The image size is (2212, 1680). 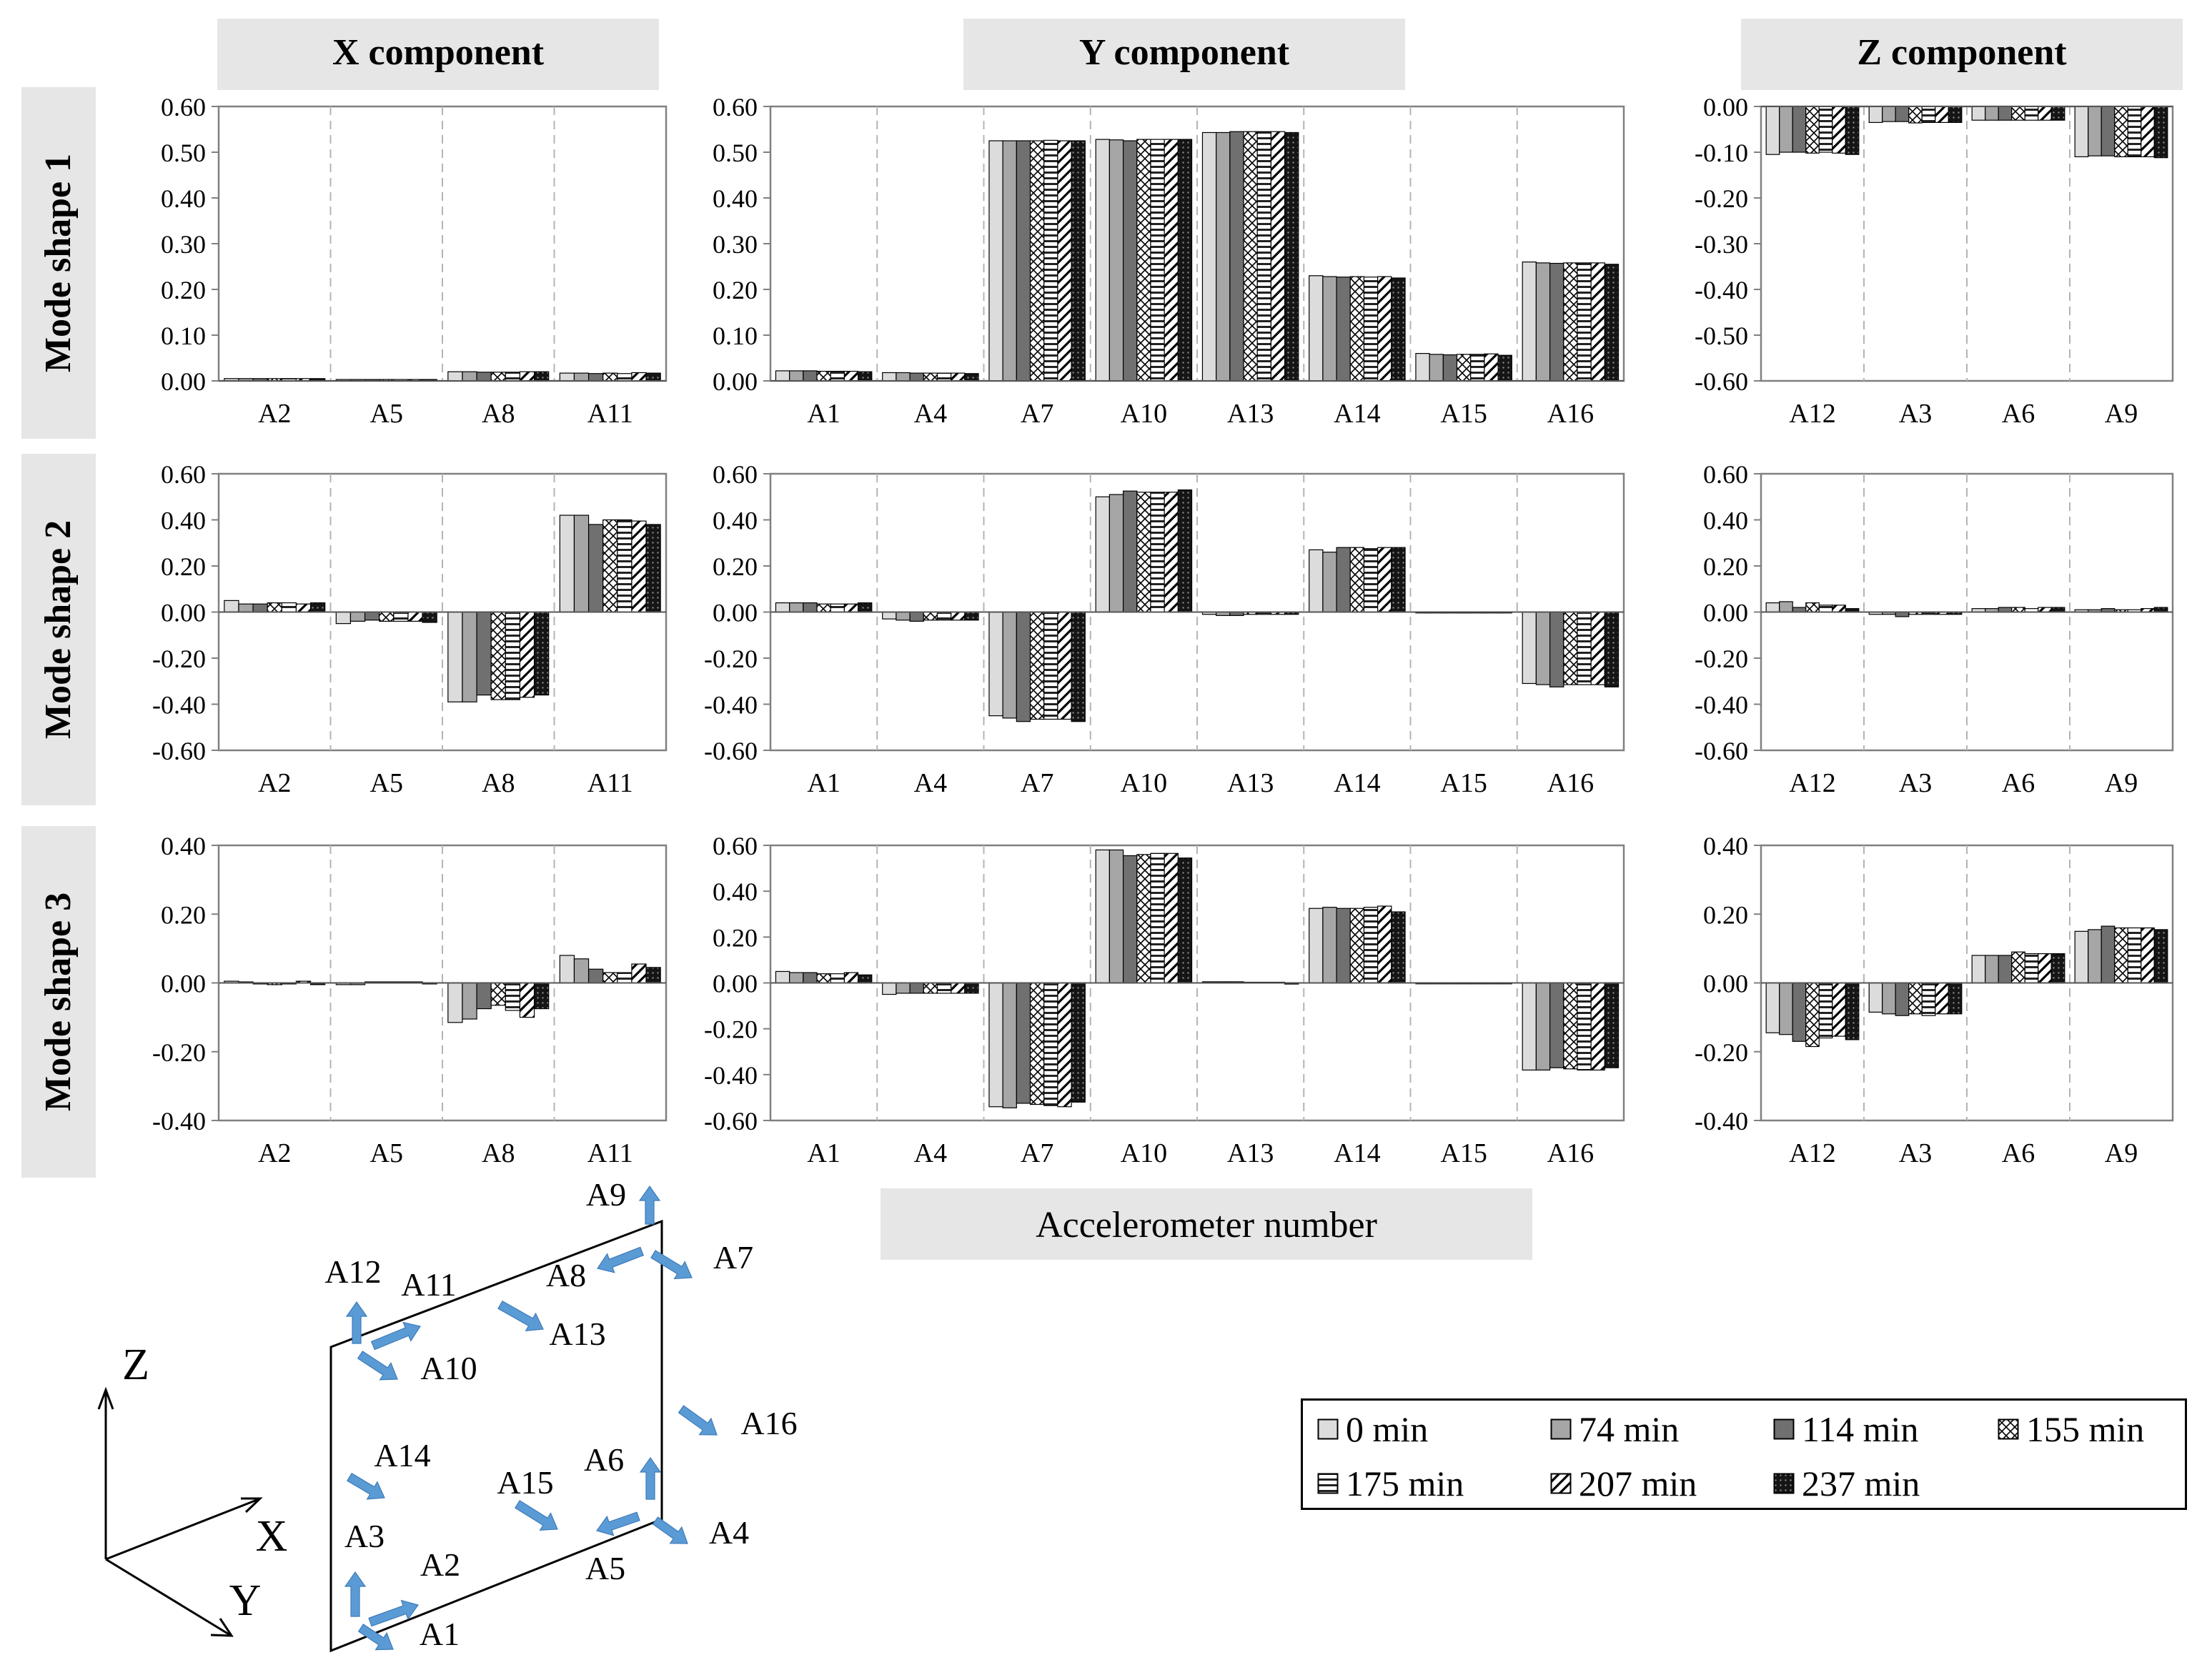 I want to click on xaxis-title: Accelerometer number, so click(x=1206, y=1225).